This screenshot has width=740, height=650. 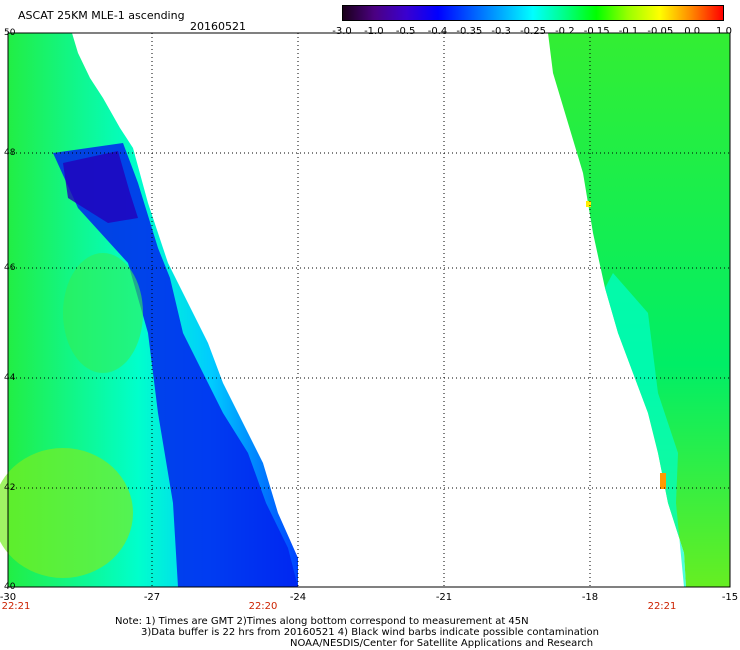 I want to click on colorbar-tick-label: -0.25, so click(x=533, y=31).